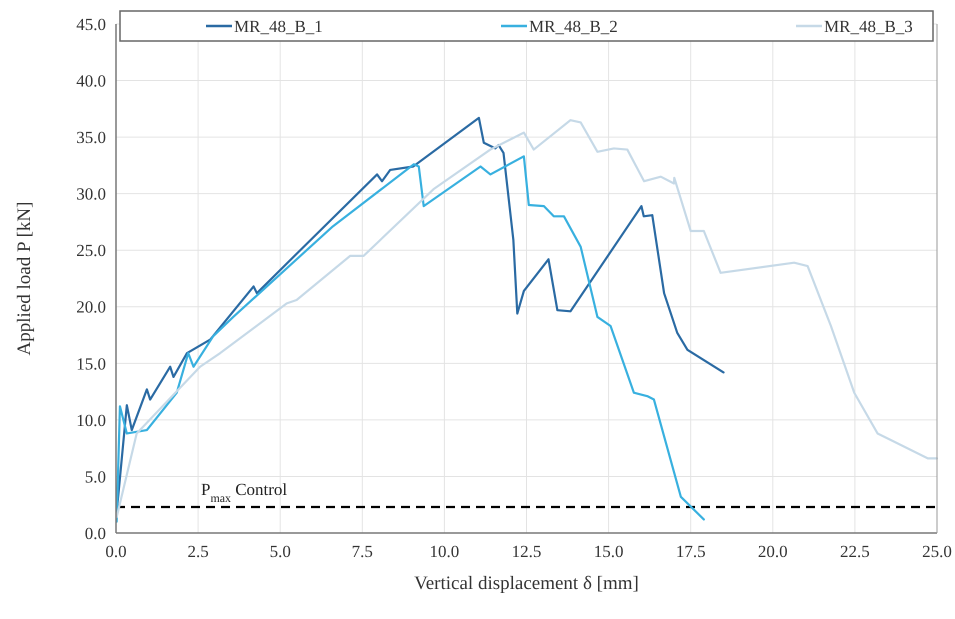 Image resolution: width=955 pixels, height=619 pixels. Describe the element at coordinates (91, 364) in the screenshot. I see `y-tick-label: 15.0` at that location.